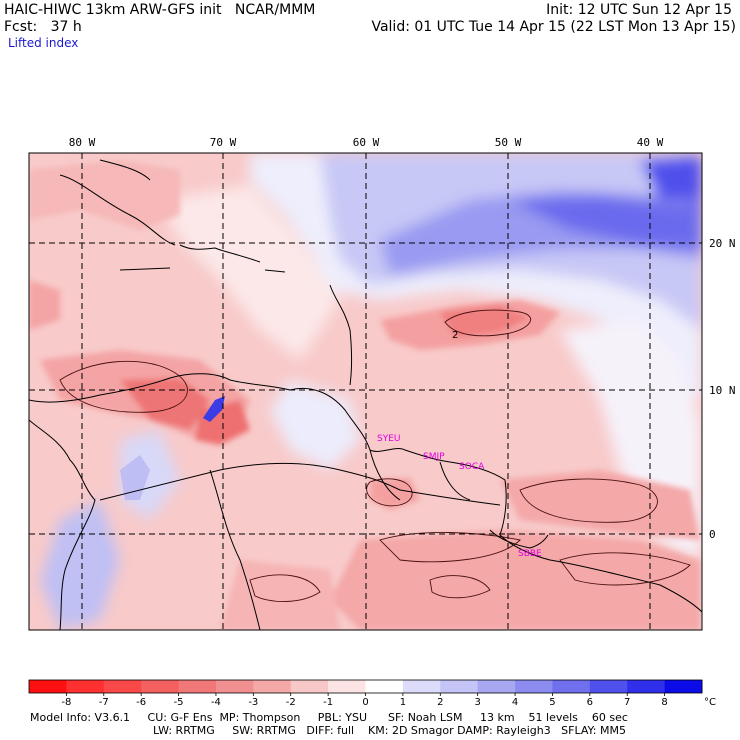 This screenshot has height=740, width=740. What do you see at coordinates (160, 10) in the screenshot?
I see `model-title: HAIC-HIWC 13km ARW-GFS init NCAR/MMM` at bounding box center [160, 10].